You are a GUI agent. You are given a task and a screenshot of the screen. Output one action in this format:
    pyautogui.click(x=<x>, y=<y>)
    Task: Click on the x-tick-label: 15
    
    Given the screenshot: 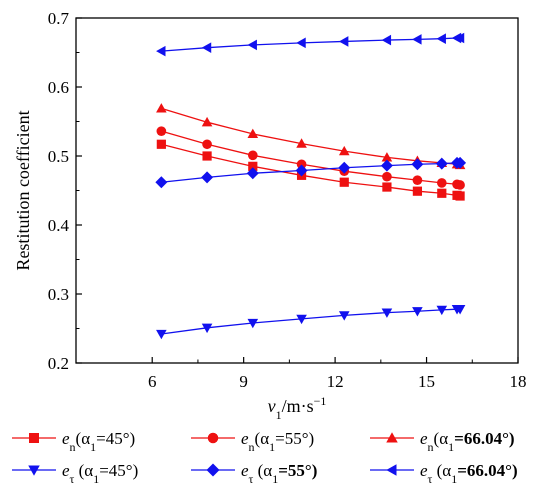 What is the action you would take?
    pyautogui.click(x=426, y=381)
    